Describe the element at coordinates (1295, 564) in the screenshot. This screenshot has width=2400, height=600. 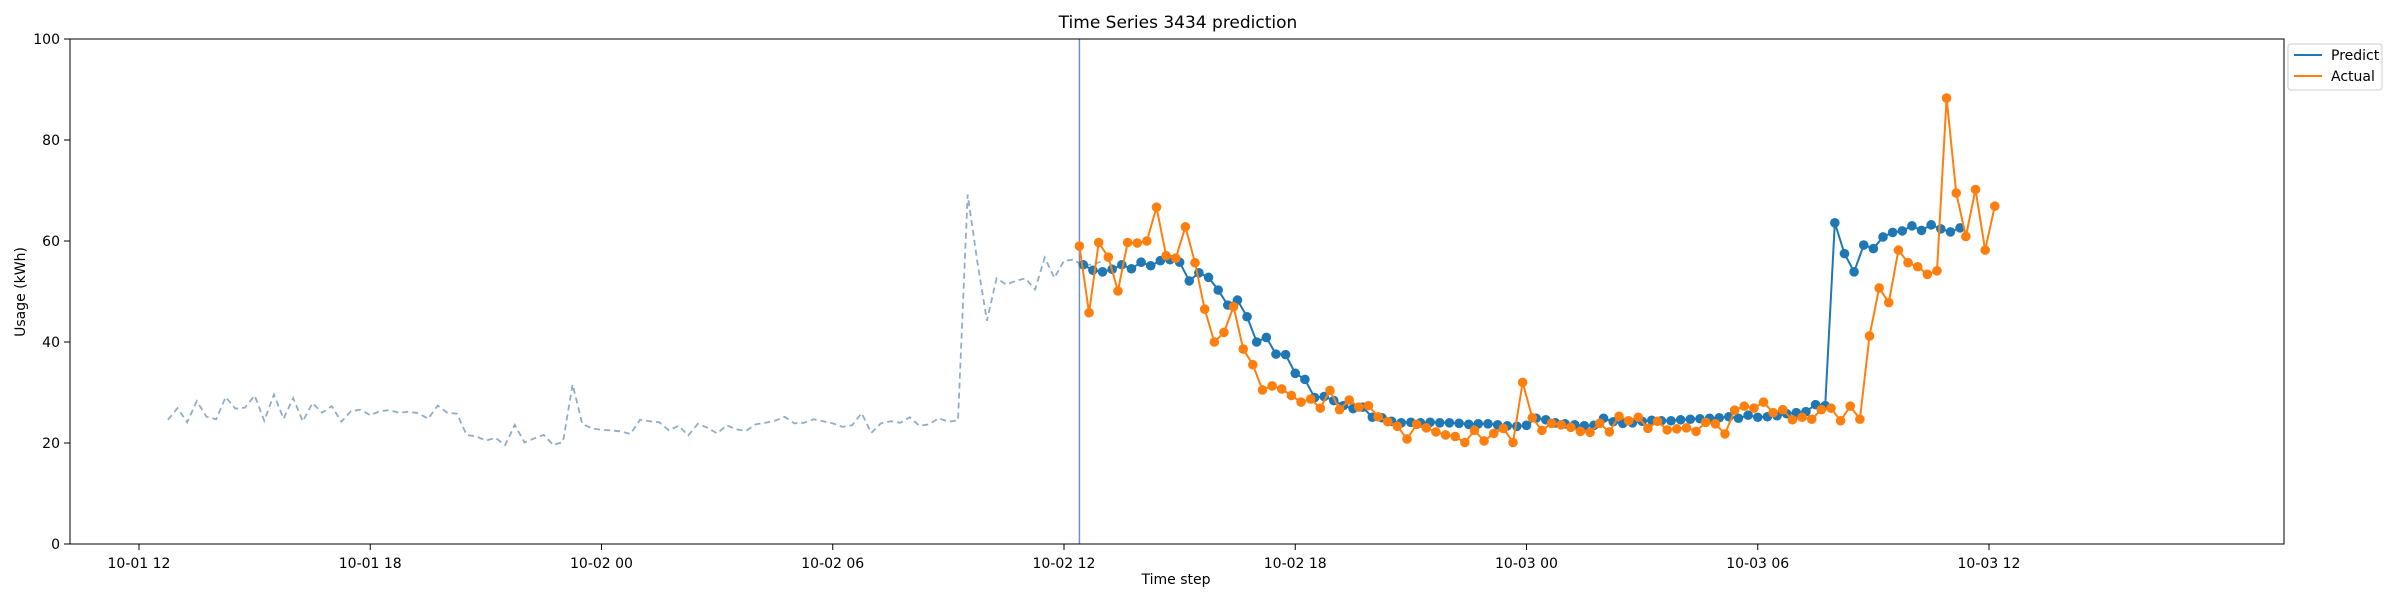
I see `x-tick-label-5: 10-02 18` at that location.